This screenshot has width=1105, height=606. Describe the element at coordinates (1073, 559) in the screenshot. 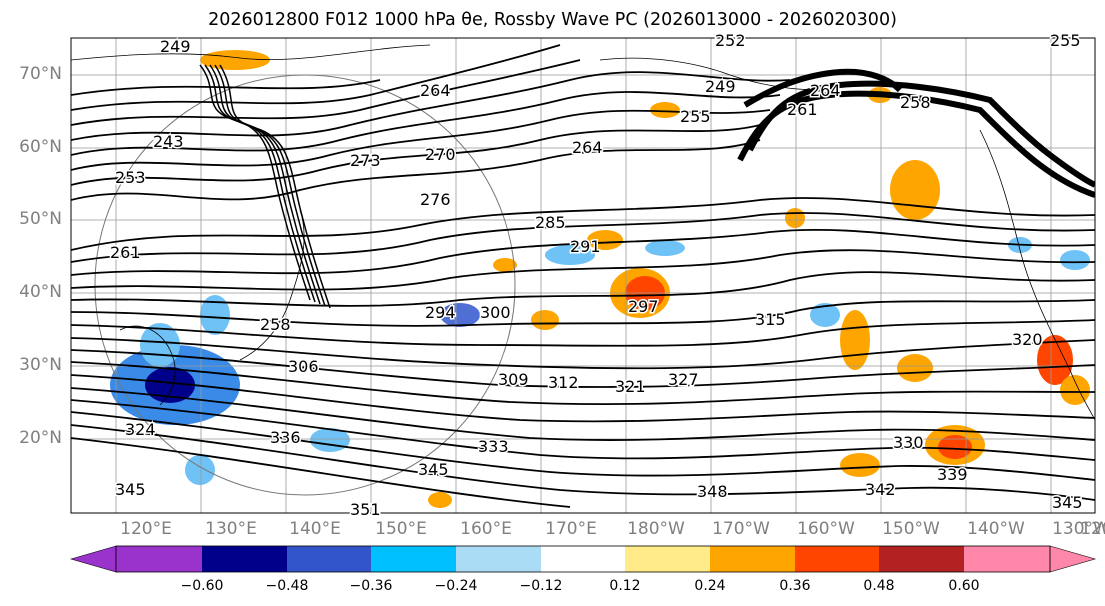

I see `colorbar-extend-high` at that location.